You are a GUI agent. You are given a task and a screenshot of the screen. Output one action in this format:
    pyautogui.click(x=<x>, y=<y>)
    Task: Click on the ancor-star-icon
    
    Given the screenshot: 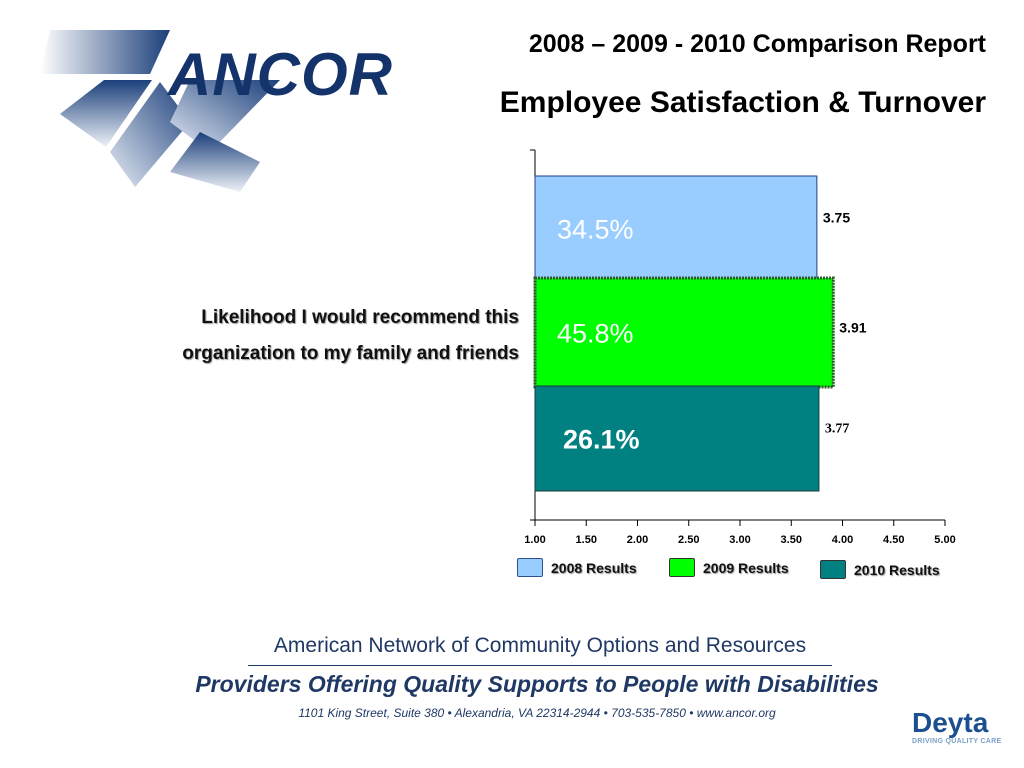 What is the action you would take?
    pyautogui.click(x=160, y=111)
    